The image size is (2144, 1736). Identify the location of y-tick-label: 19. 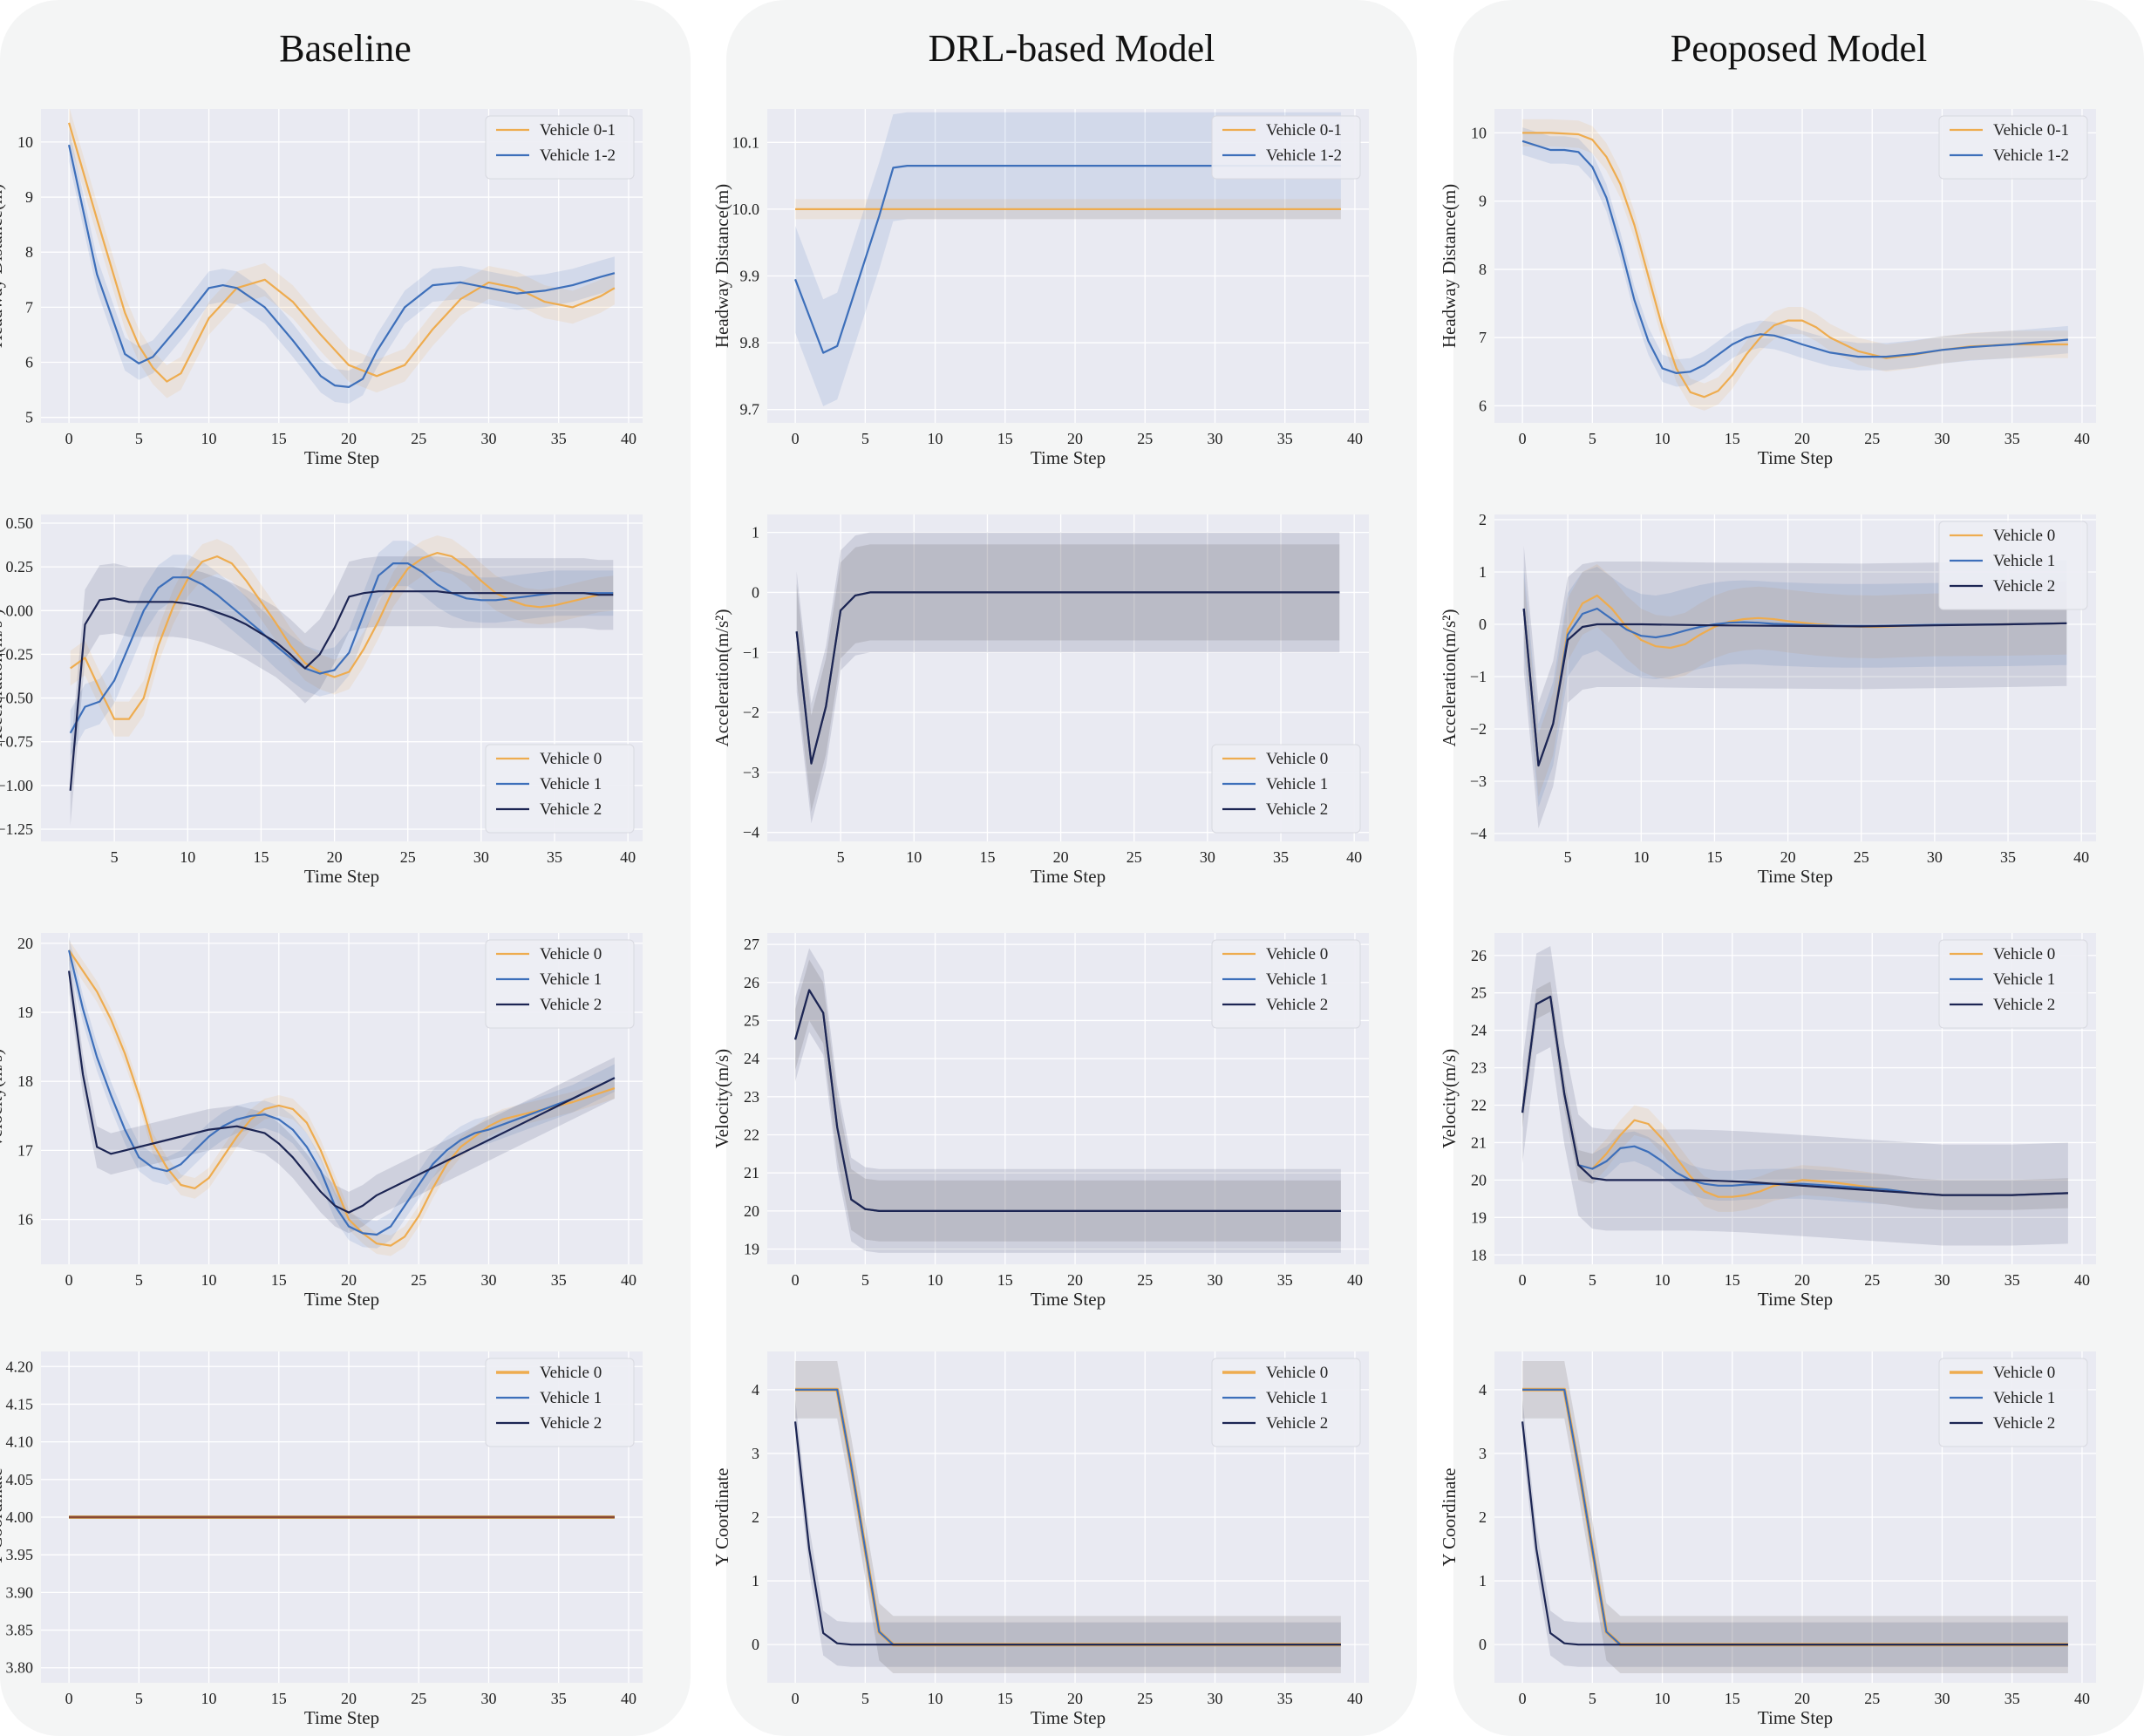
(1479, 1217).